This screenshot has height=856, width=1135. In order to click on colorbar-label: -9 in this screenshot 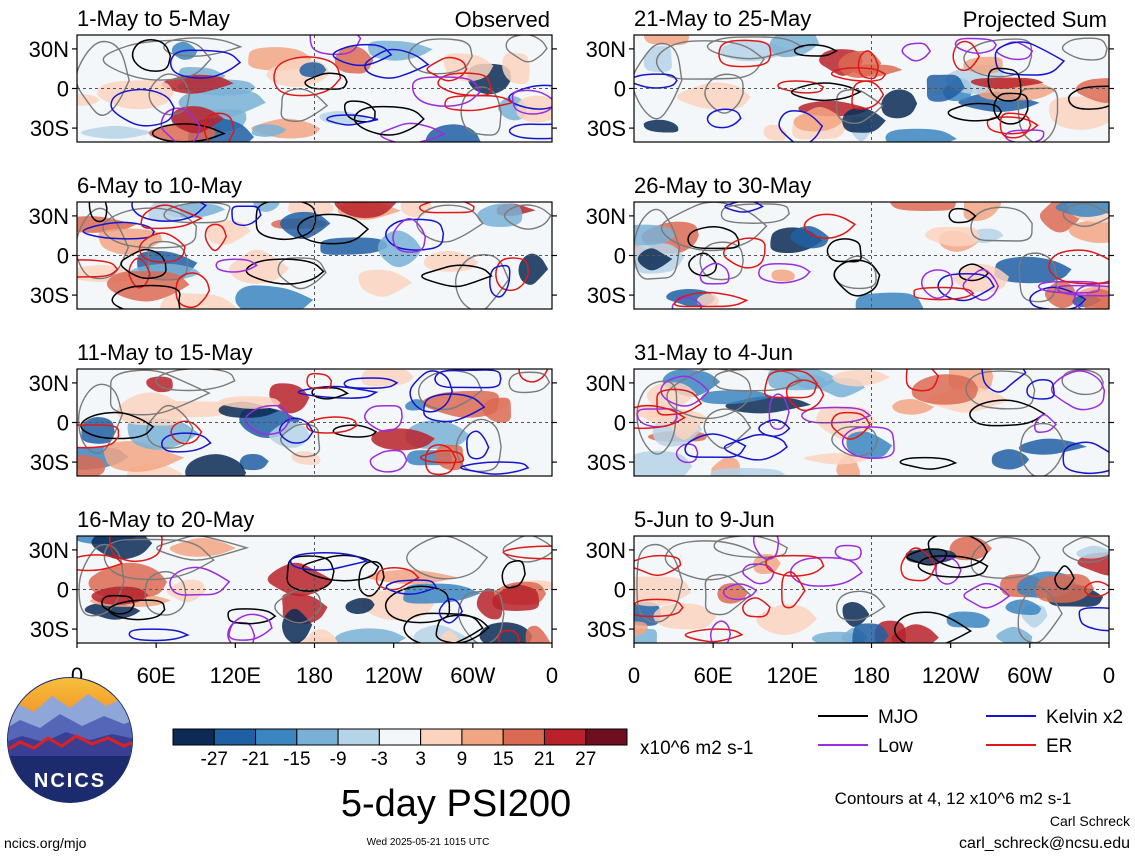, I will do `click(338, 759)`.